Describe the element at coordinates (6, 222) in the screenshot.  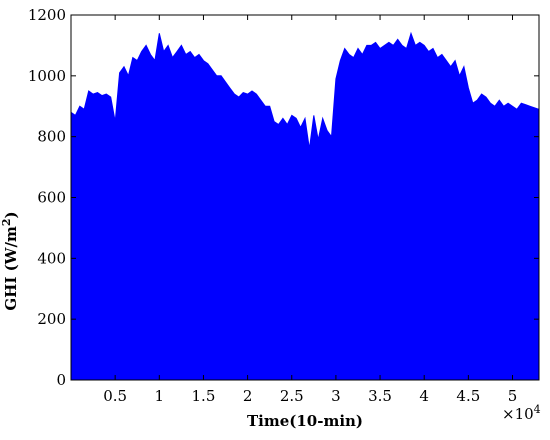
I see `y-axis-title-superscript: 2` at that location.